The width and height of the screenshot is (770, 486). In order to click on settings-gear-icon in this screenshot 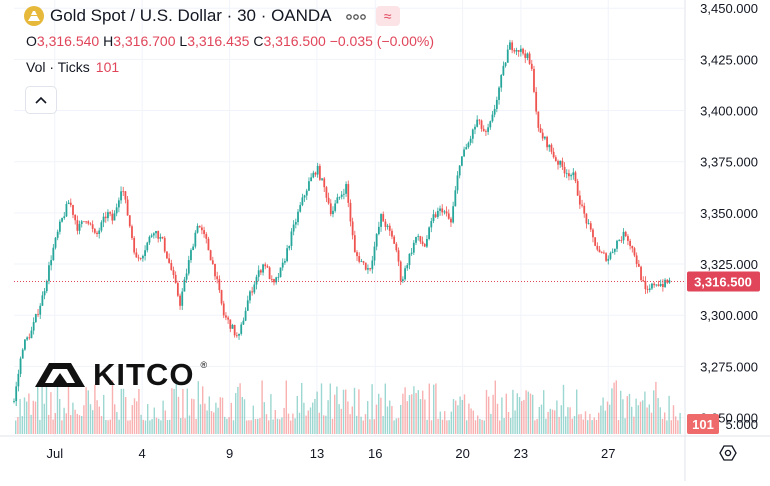, I will do `click(728, 453)`.